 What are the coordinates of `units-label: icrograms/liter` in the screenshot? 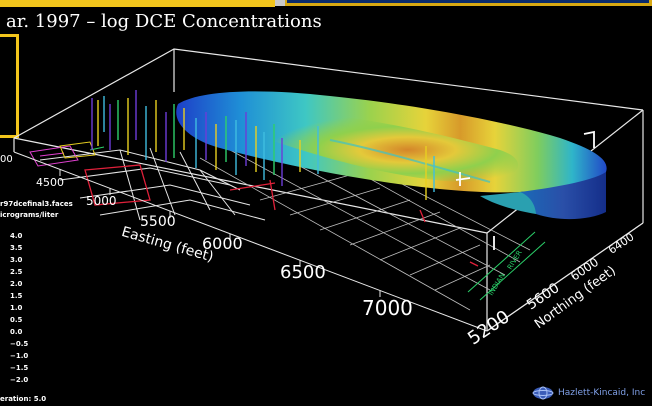 It's located at (29, 215).